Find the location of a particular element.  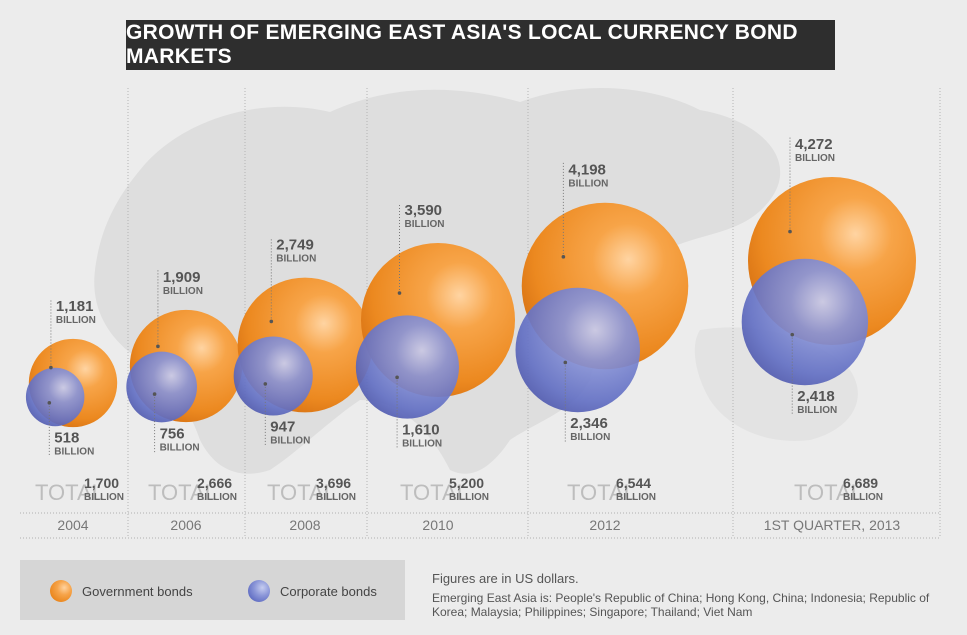

category-tick-label: 2010 is located at coordinates (437, 525).